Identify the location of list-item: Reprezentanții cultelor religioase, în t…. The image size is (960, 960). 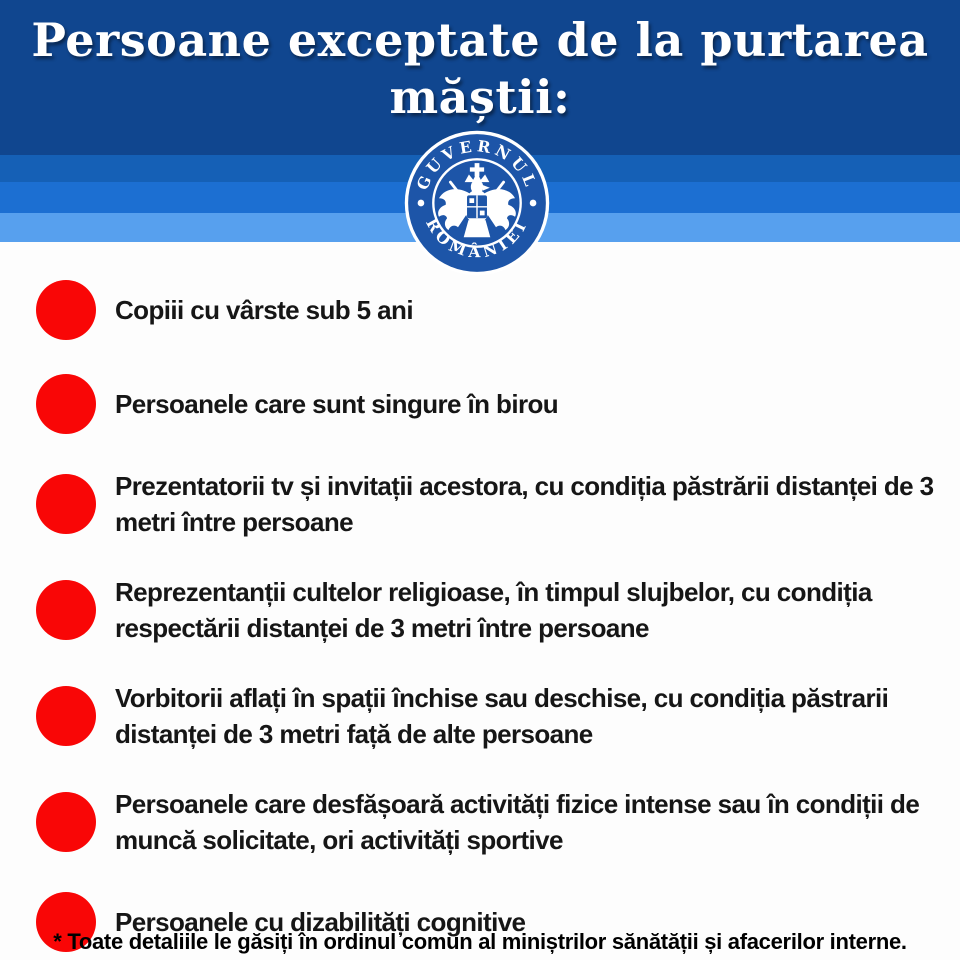
(489, 610).